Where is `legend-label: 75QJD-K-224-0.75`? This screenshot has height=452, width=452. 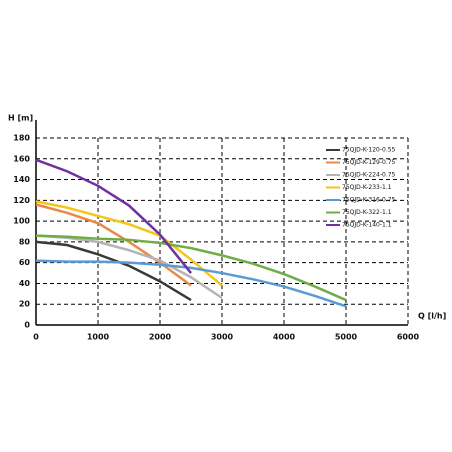
legend-label: 75QJD-K-224-0.75 is located at coordinates (369, 175).